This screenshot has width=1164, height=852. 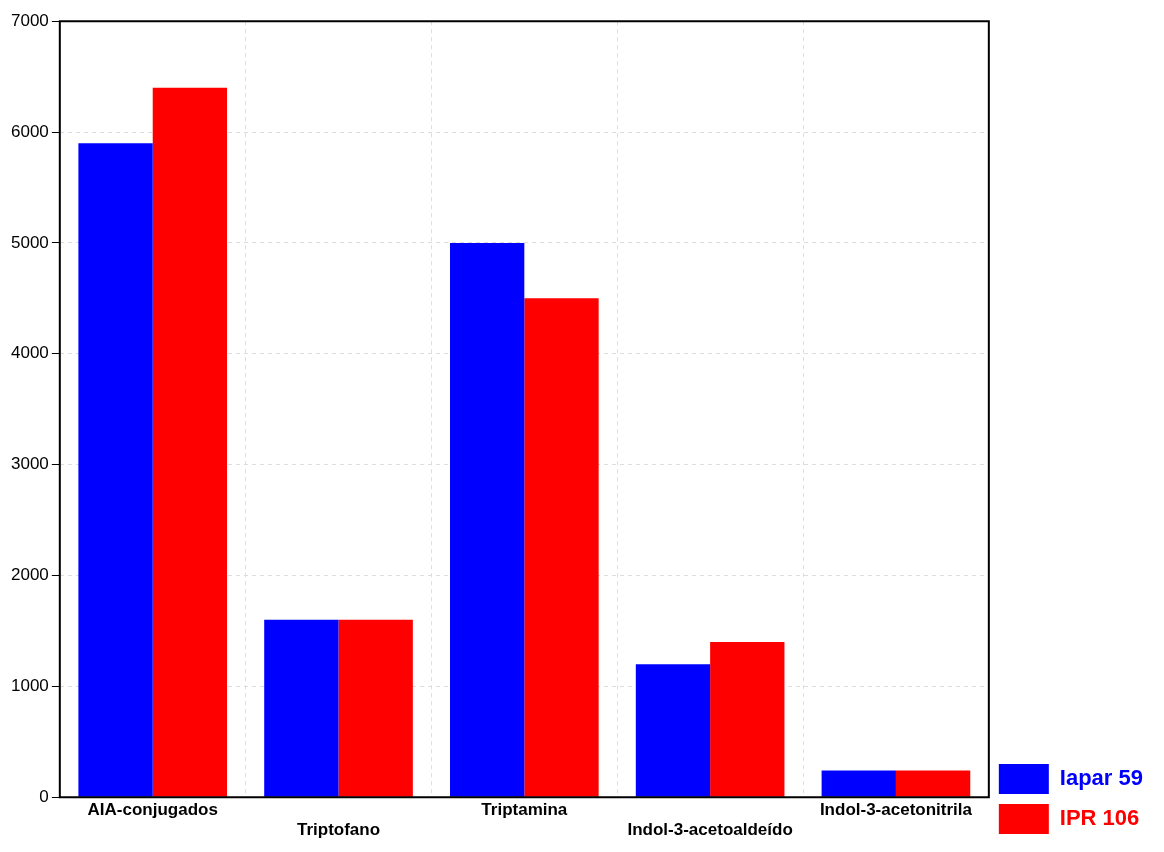 What do you see at coordinates (1101, 778) in the screenshot?
I see `legend-label: Iapar 59` at bounding box center [1101, 778].